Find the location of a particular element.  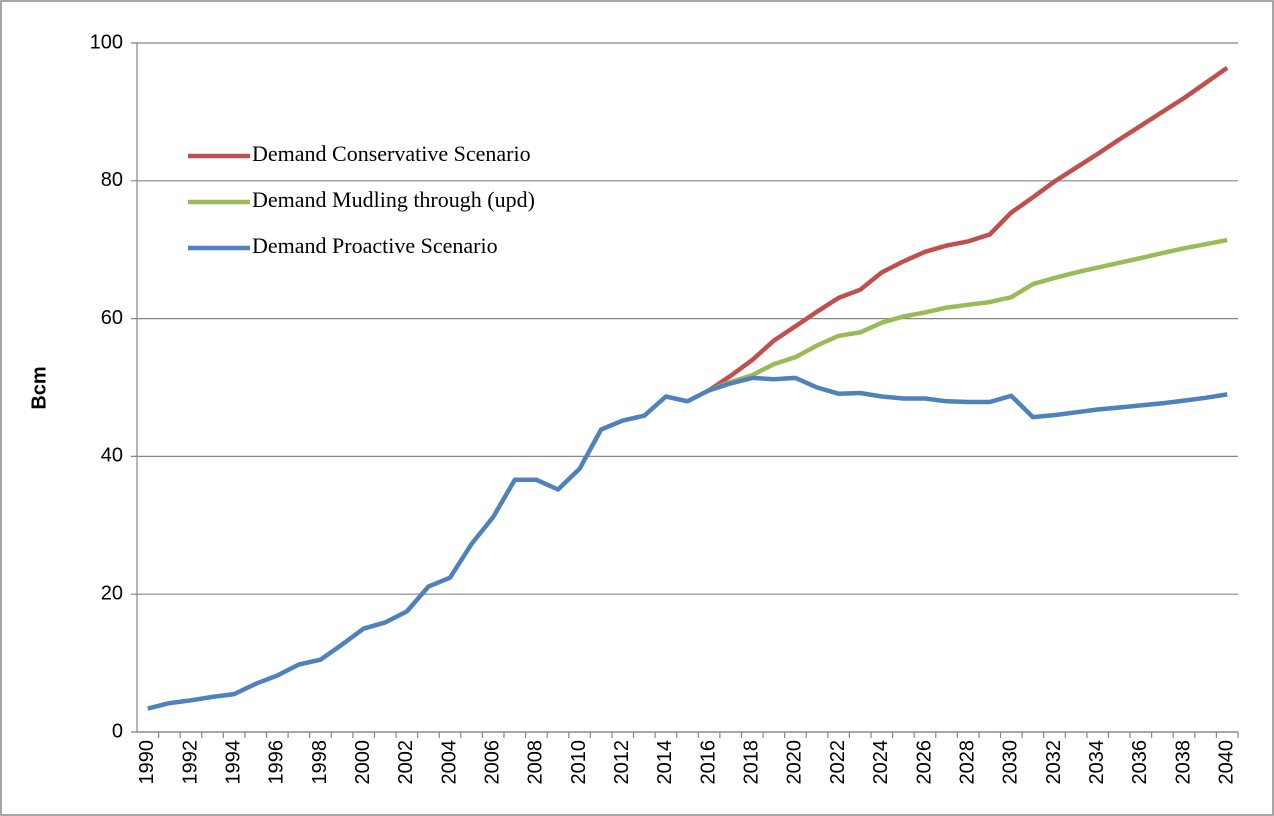

x-tick-label: 2024 is located at coordinates (881, 762).